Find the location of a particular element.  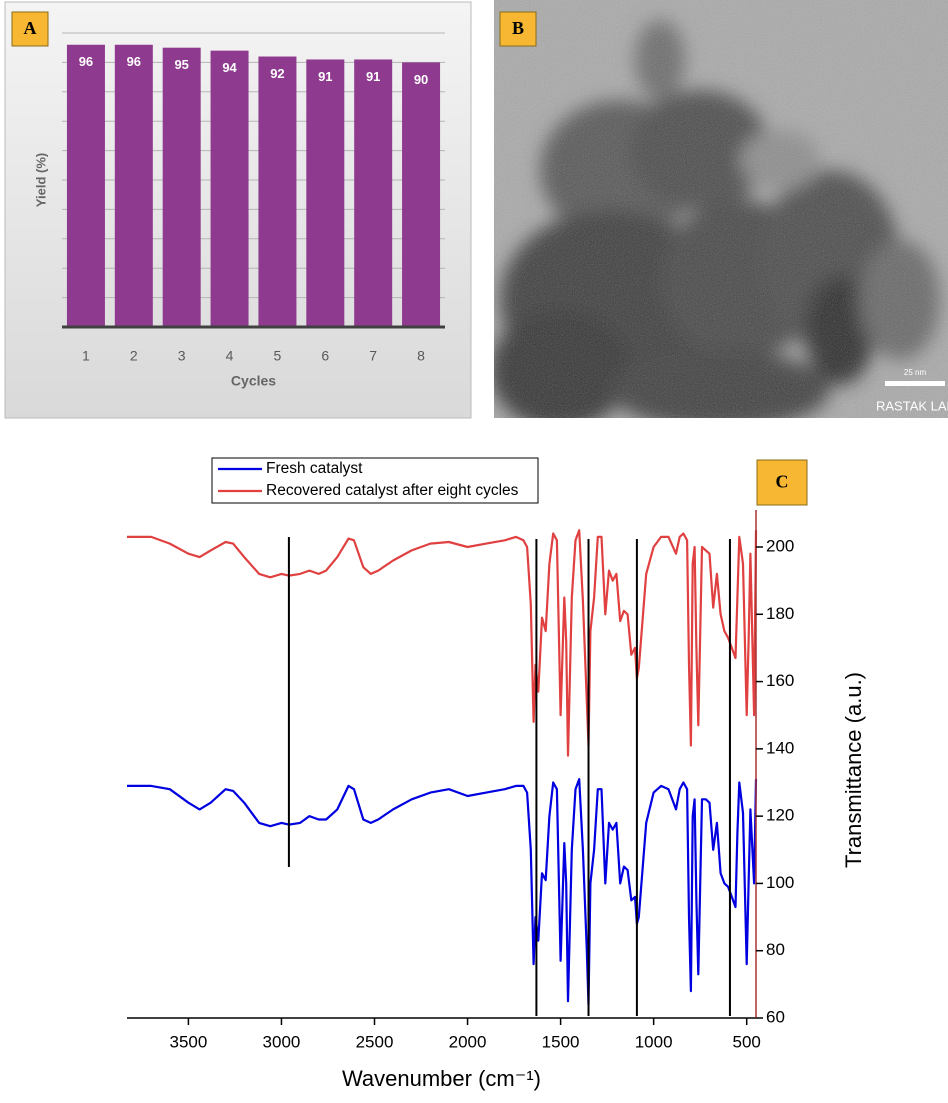

x-axis-label: Cycles is located at coordinates (253, 381).